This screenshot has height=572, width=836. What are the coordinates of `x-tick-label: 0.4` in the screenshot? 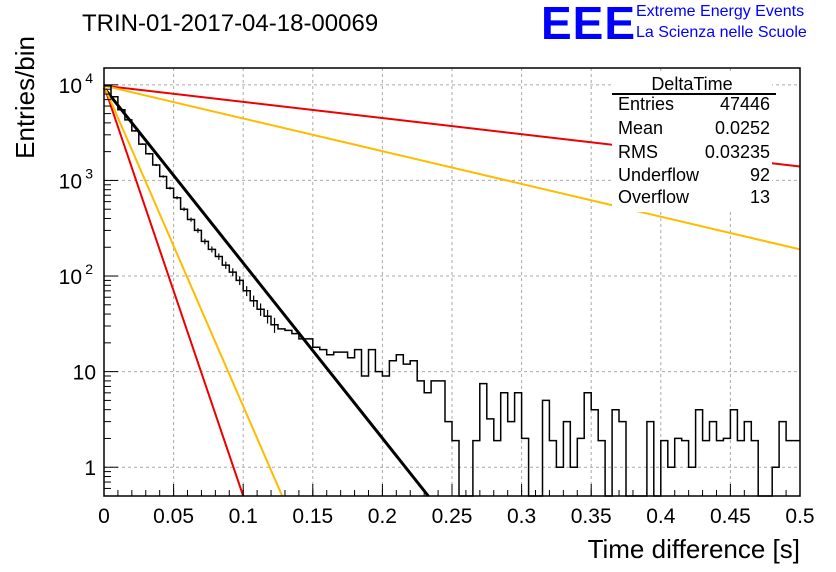 It's located at (661, 516).